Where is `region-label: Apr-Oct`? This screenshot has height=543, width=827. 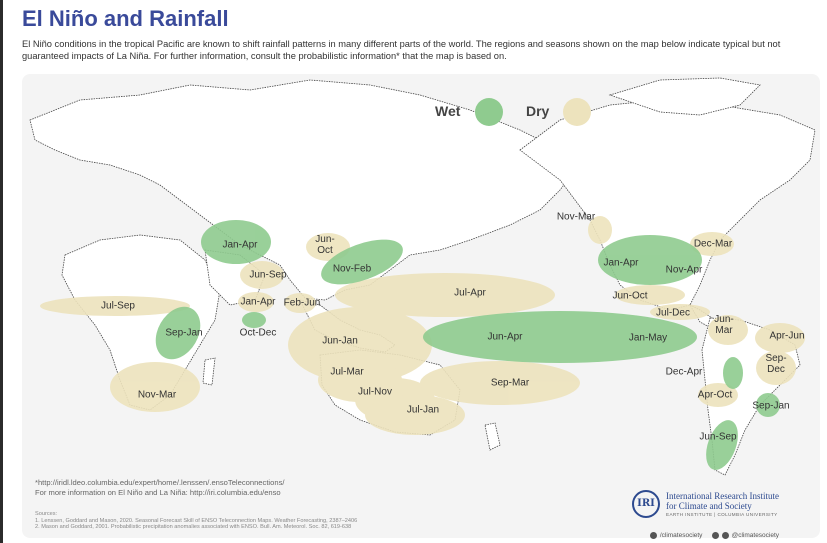 region-label: Apr-Oct is located at coordinates (715, 395).